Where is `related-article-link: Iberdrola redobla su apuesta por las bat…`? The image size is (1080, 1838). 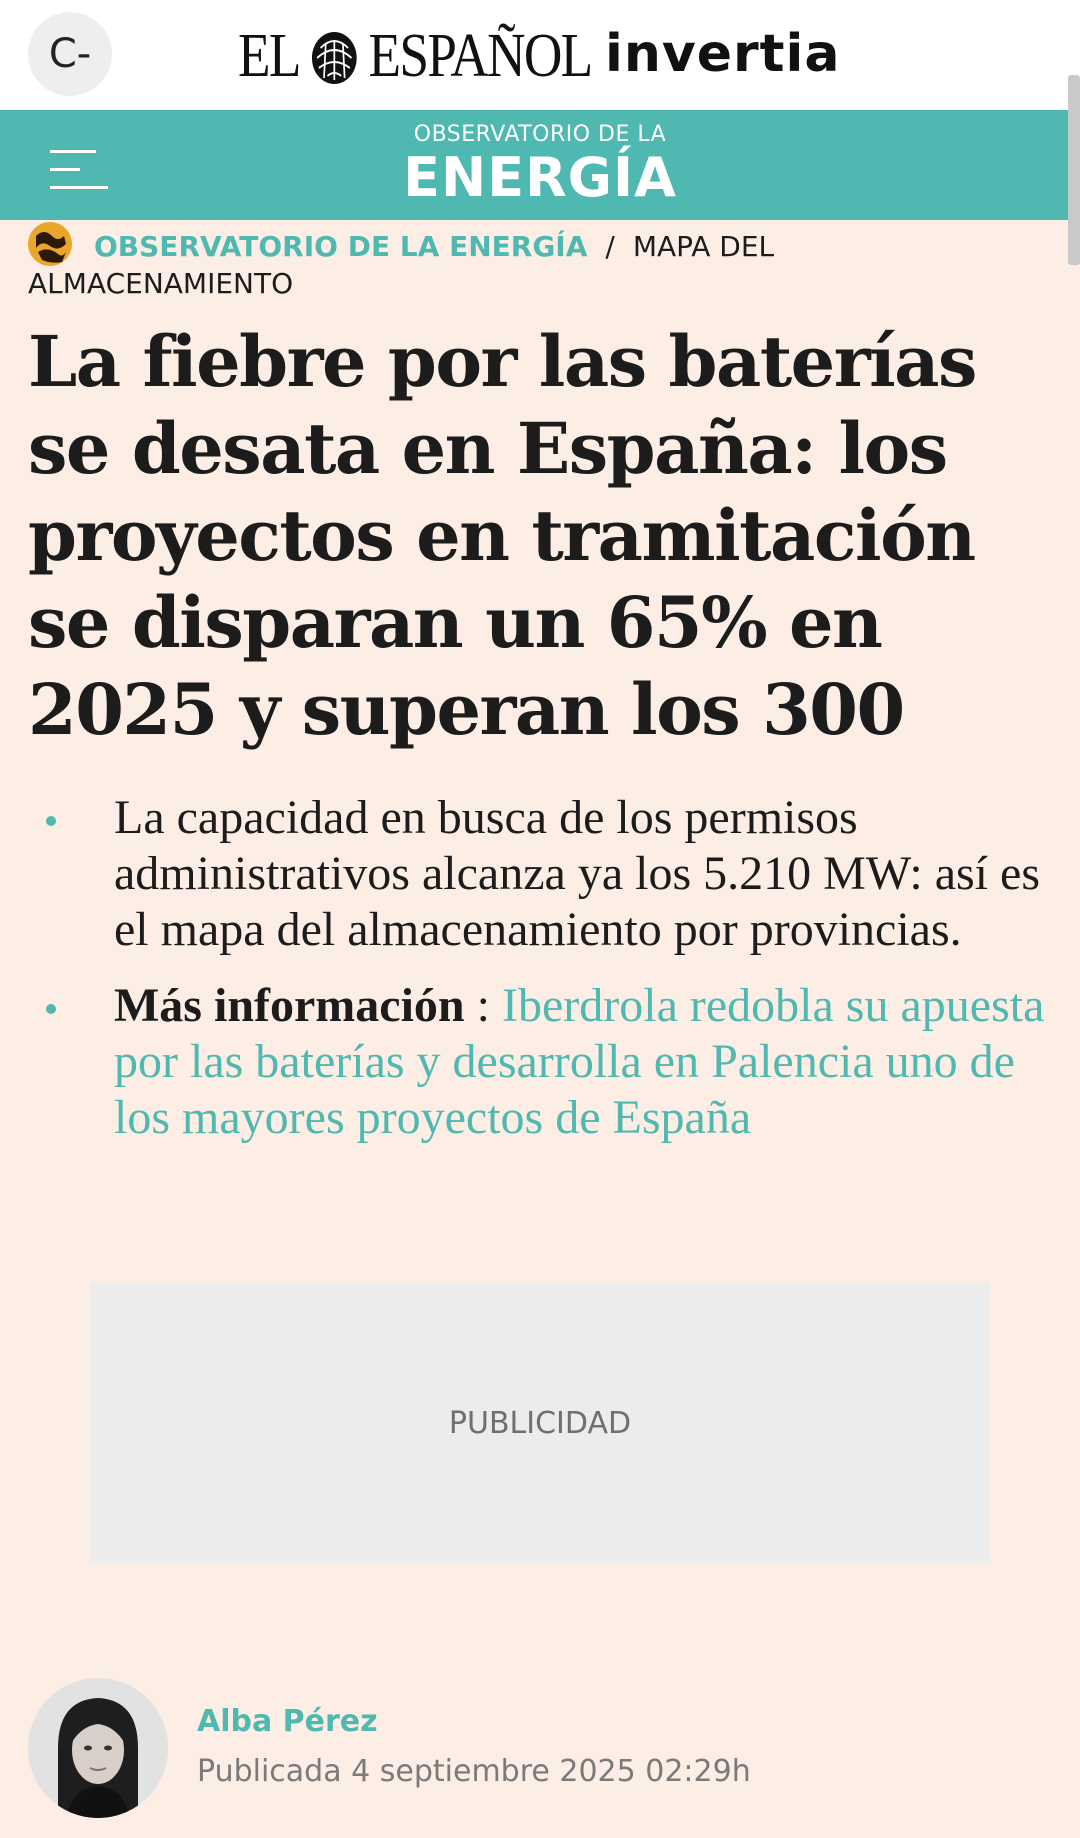
related-article-link: Iberdrola redobla su apuesta por las bat… is located at coordinates (579, 1061).